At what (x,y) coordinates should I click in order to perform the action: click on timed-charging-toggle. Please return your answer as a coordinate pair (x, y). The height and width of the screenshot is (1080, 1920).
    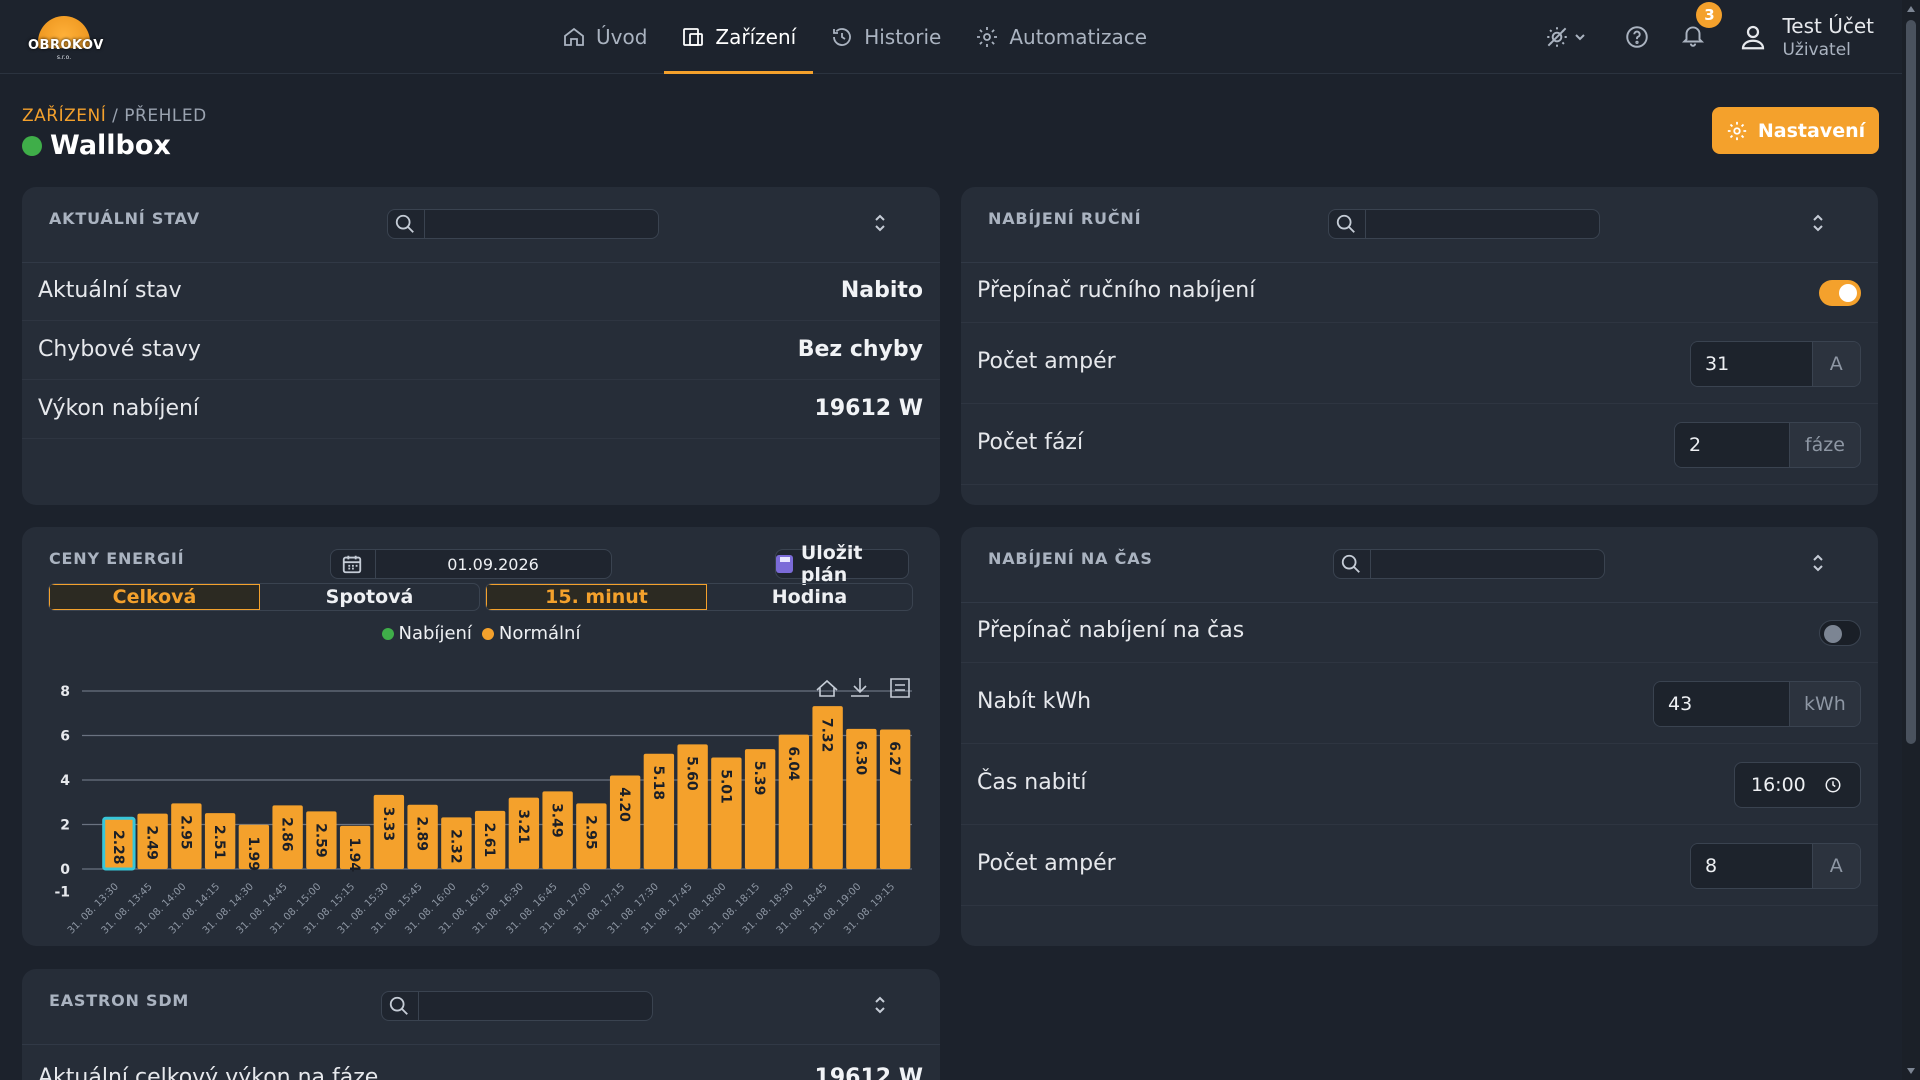
    Looking at the image, I should click on (1840, 633).